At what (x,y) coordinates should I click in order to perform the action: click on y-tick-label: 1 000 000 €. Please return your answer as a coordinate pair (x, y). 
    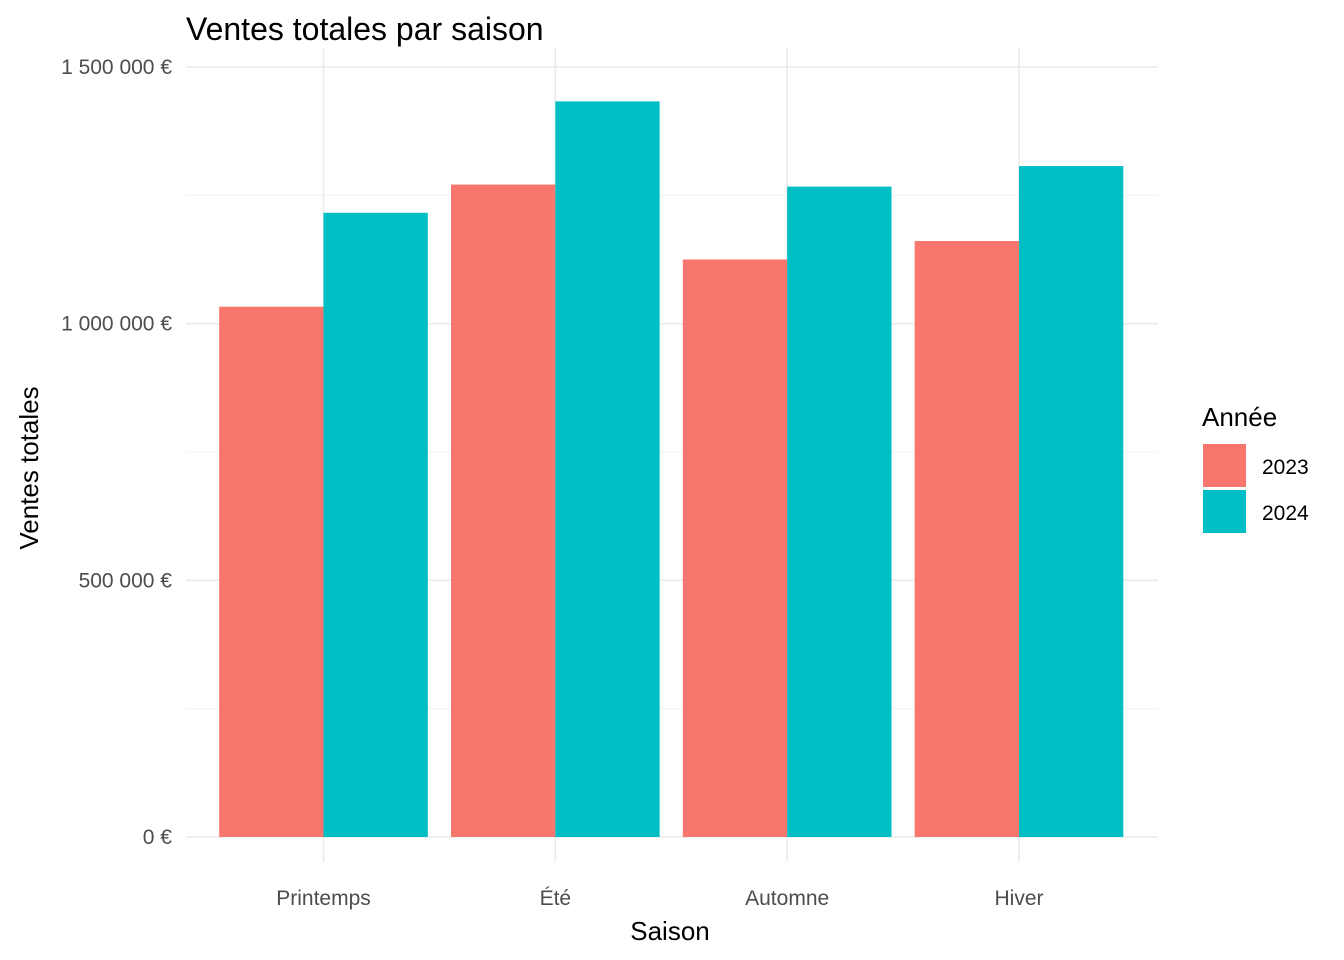
    Looking at the image, I should click on (116, 324).